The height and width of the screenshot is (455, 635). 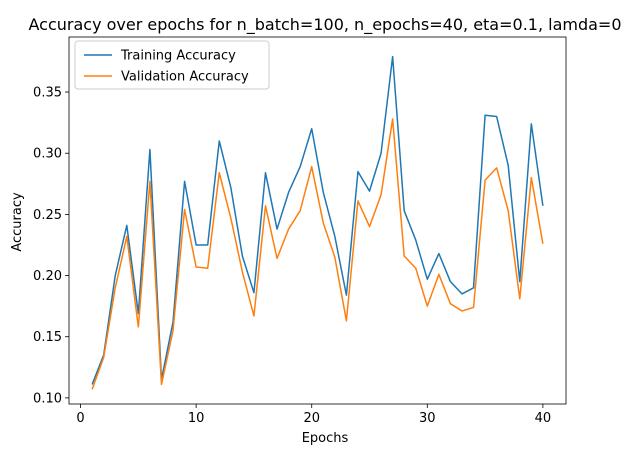 What do you see at coordinates (427, 418) in the screenshot?
I see `x-tick-label: 30` at bounding box center [427, 418].